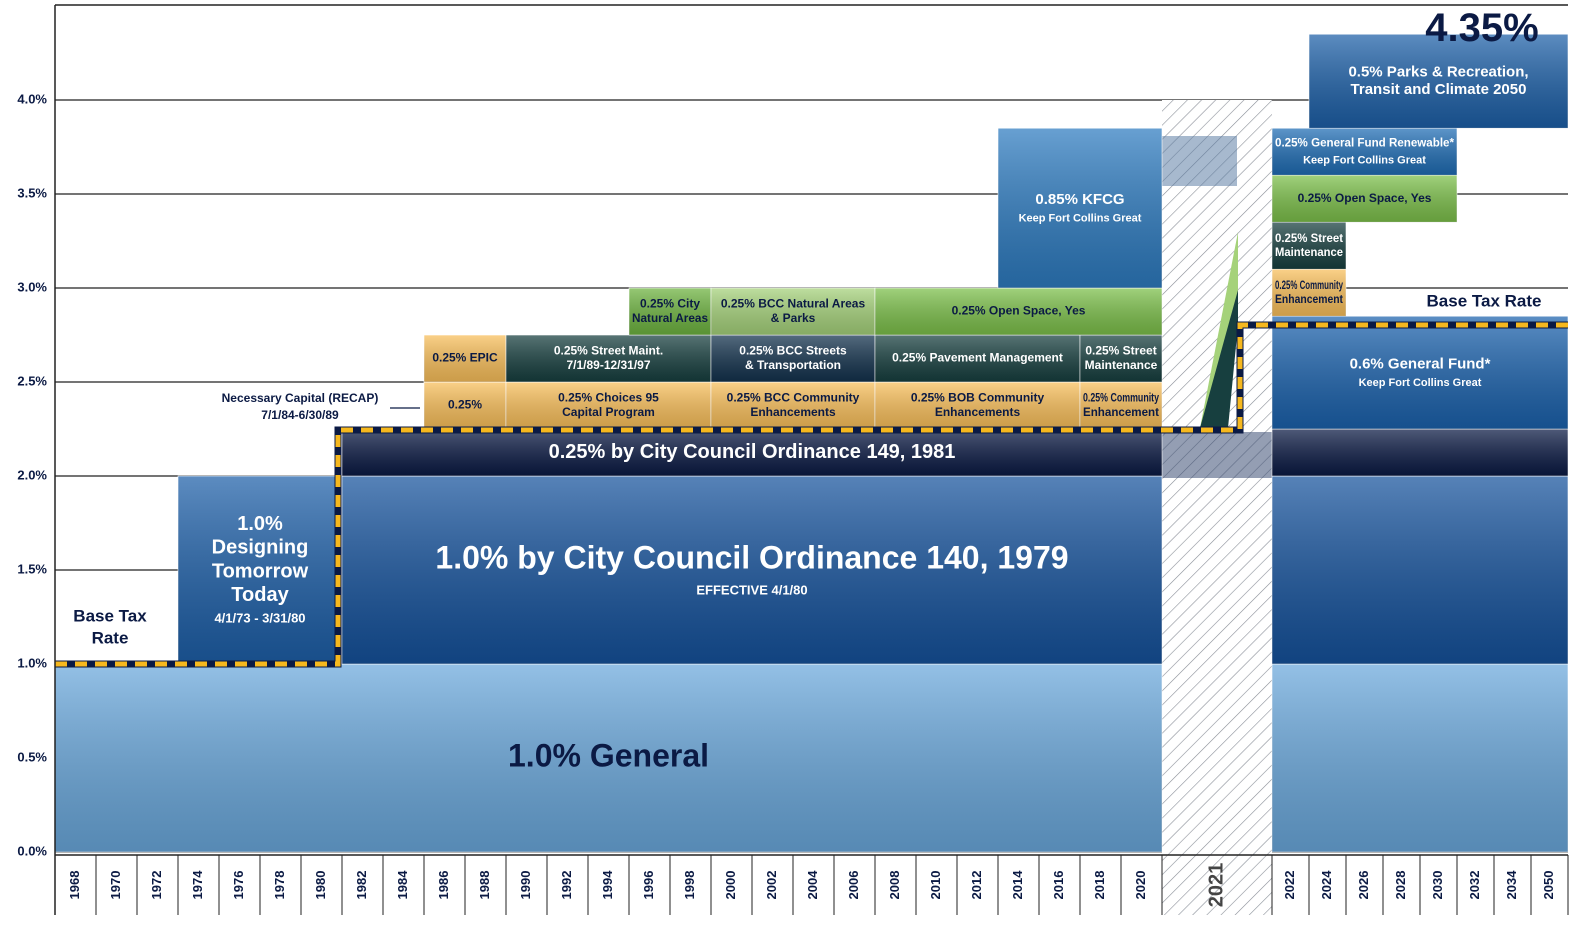 The height and width of the screenshot is (930, 1596). What do you see at coordinates (608, 365) in the screenshot?
I see `block-label: 7/1/89-12/31/97` at bounding box center [608, 365].